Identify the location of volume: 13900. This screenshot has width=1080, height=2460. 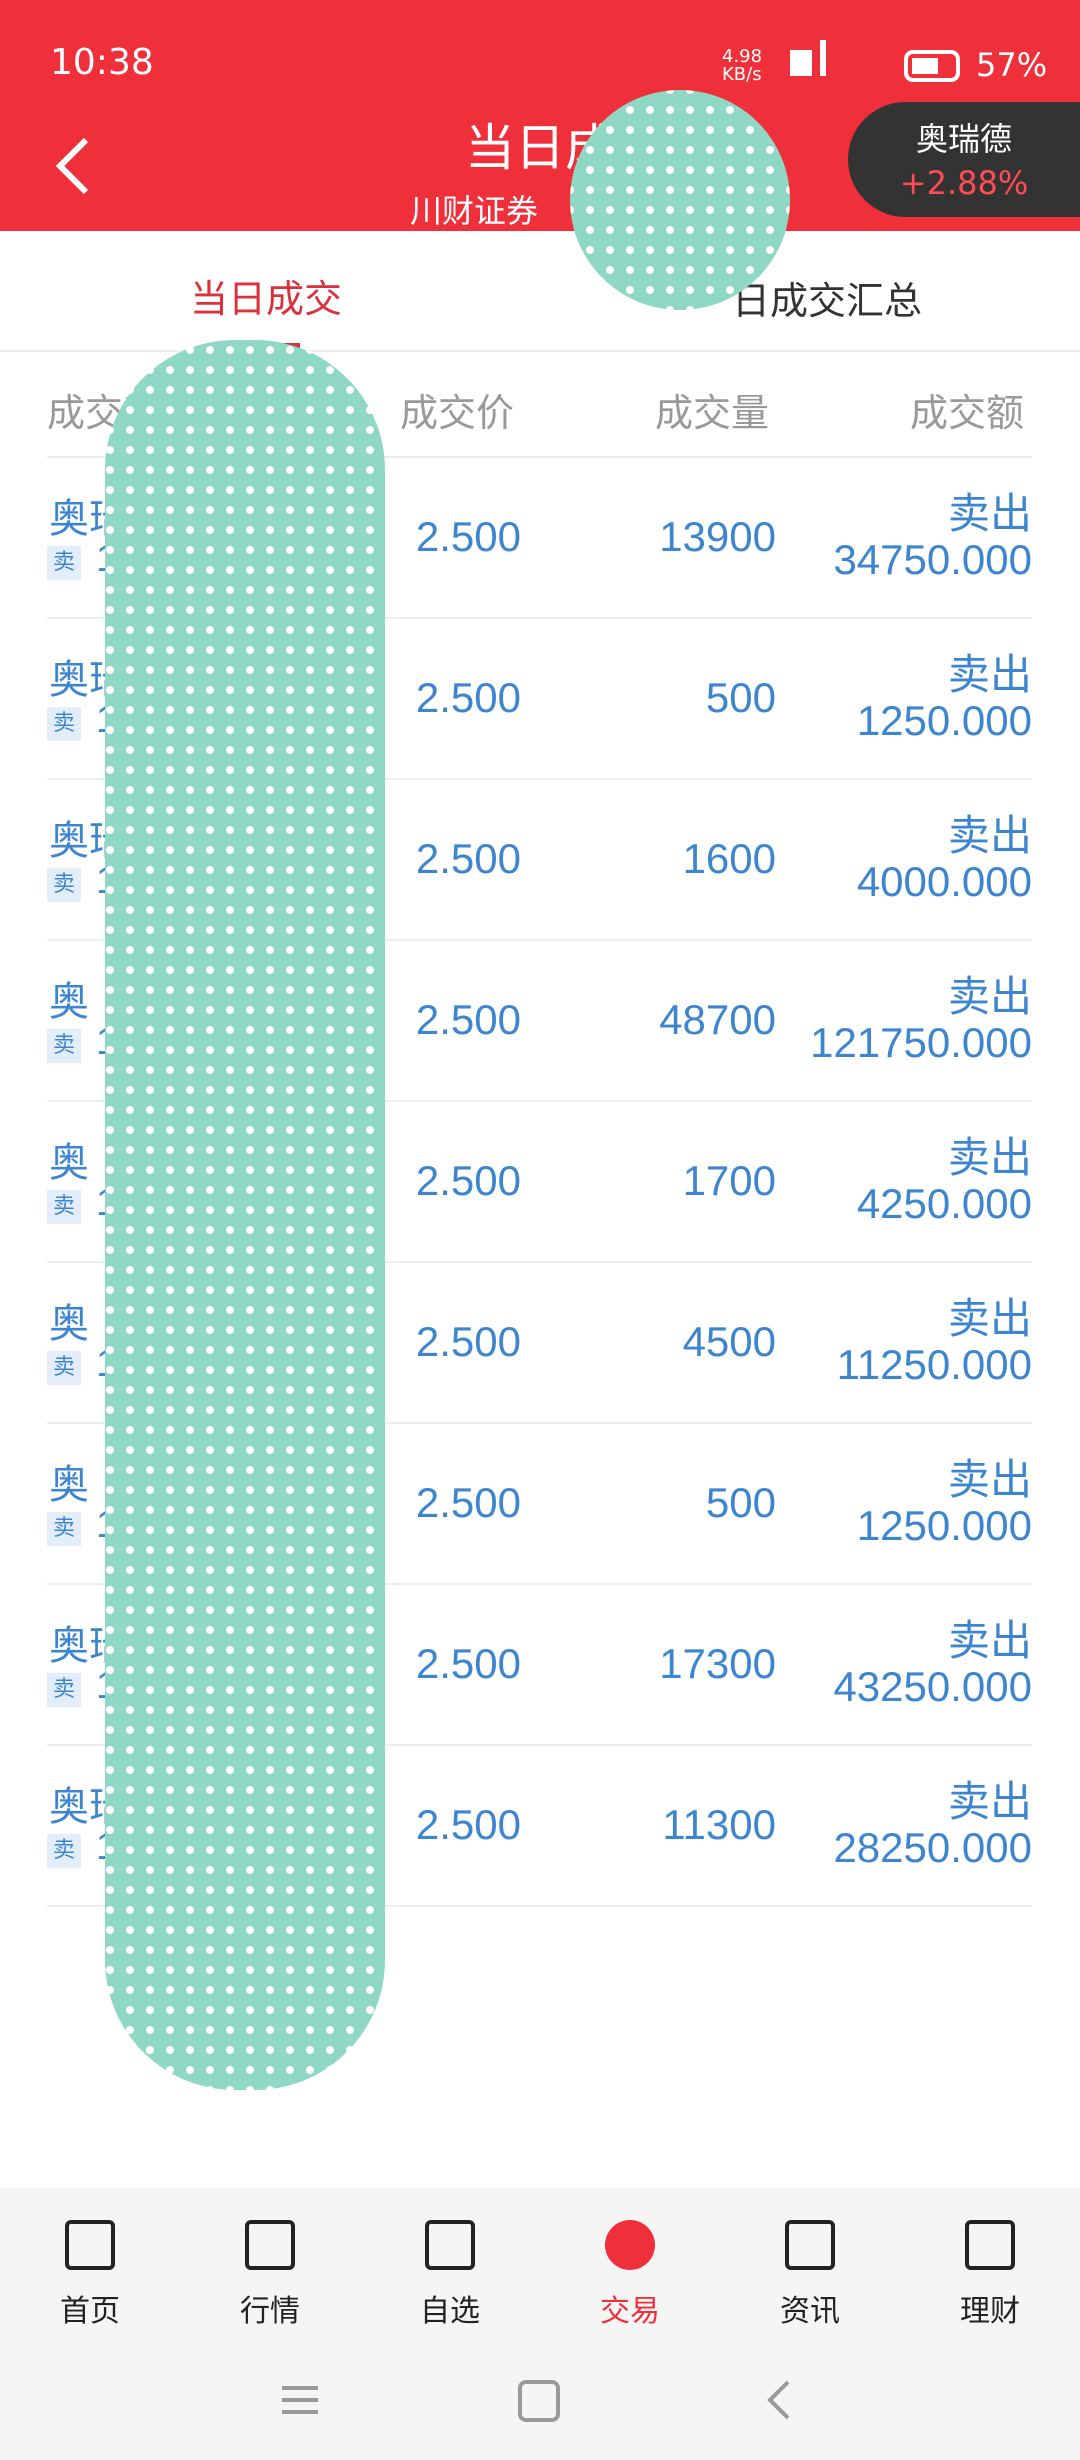
(717, 536).